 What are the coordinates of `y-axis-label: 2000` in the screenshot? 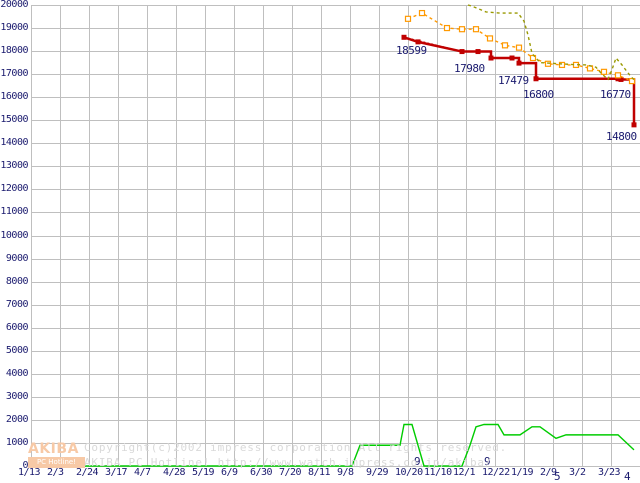 It's located at (17, 419).